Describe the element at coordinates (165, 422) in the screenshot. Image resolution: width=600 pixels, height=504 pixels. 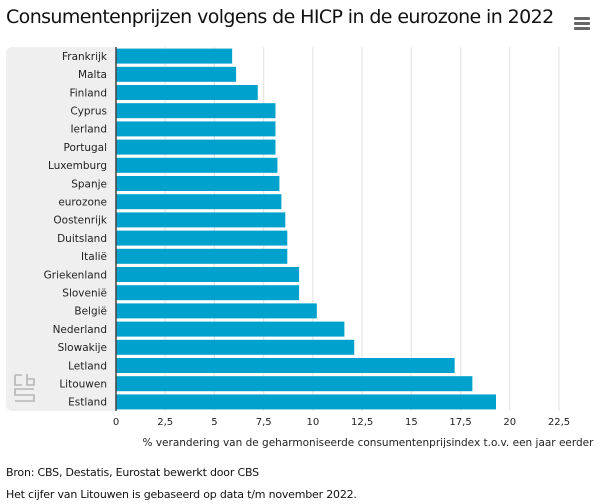
I see `x-tick-label: 2,5` at that location.